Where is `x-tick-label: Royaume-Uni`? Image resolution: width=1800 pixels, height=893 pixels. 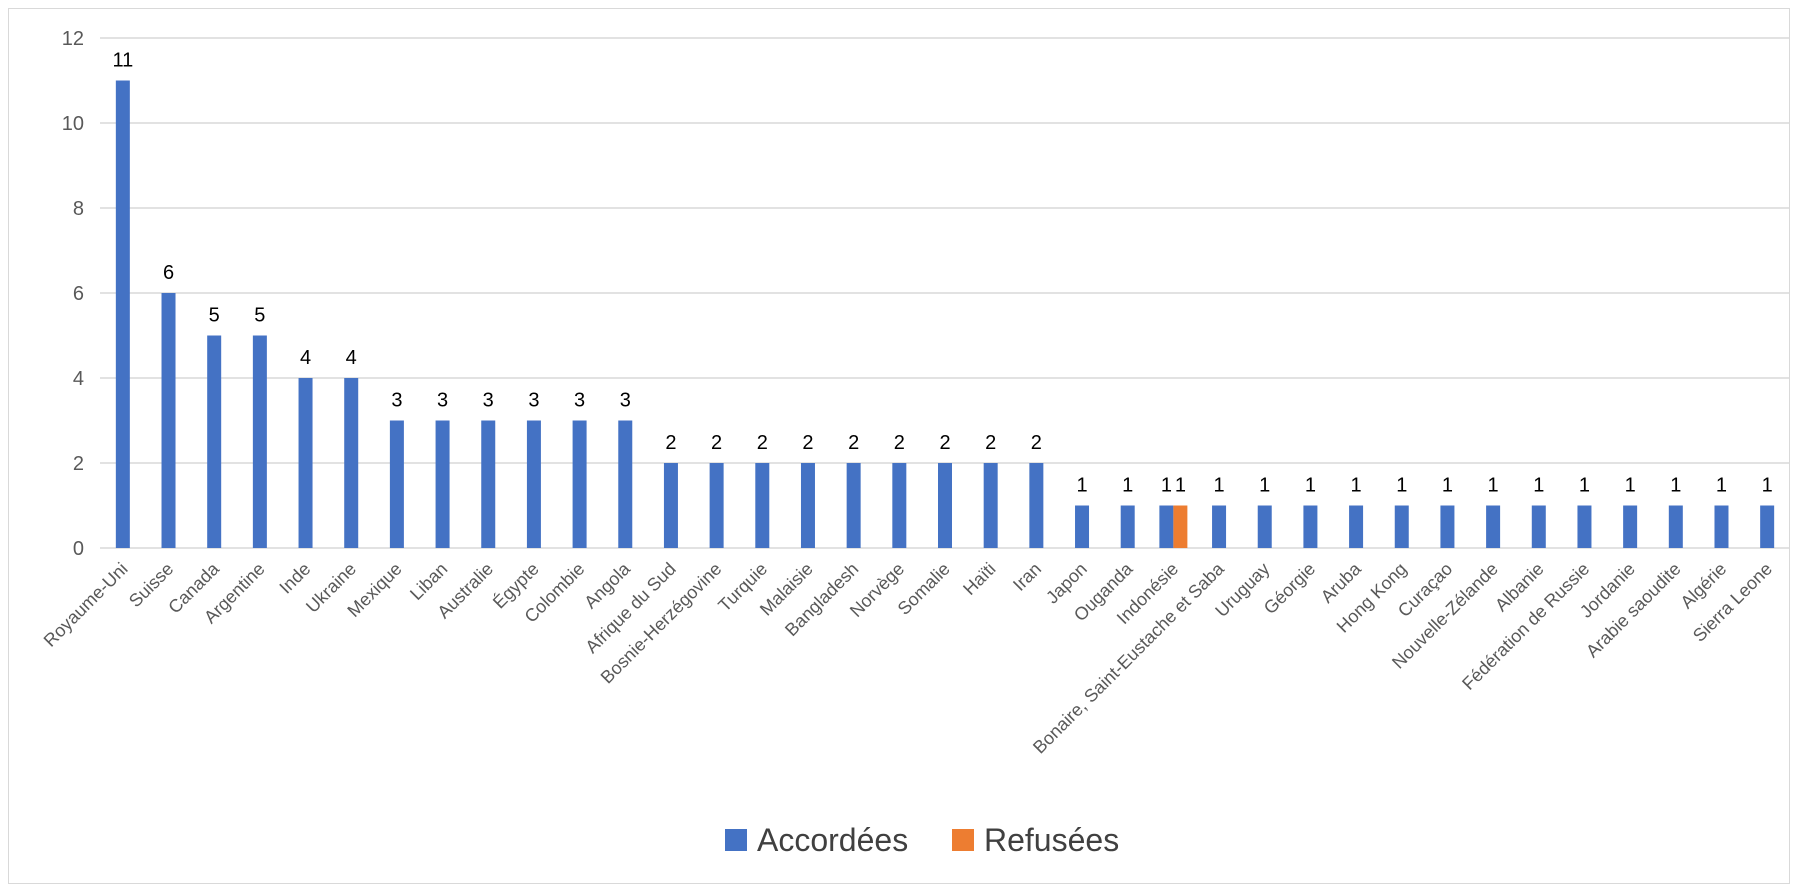
x-tick-label: Royaume-Uni is located at coordinates (86, 605).